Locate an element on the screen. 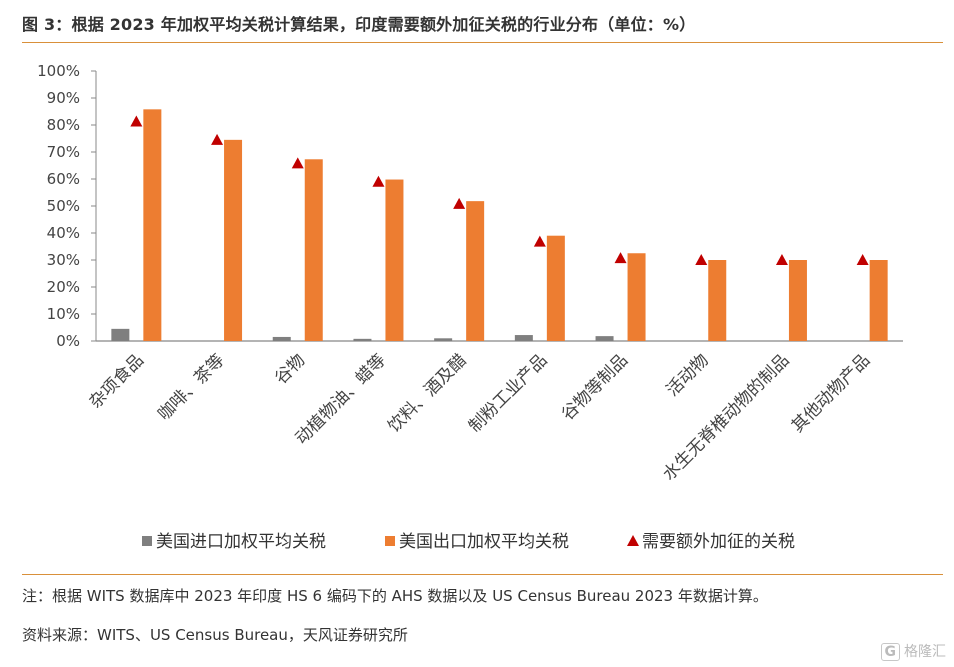 The image size is (954, 667). category-label: 谷物等制品 is located at coordinates (595, 387).